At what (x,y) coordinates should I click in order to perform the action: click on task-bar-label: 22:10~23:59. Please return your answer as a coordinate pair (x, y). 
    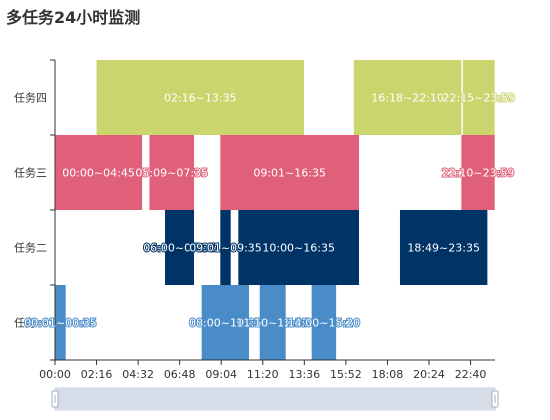
    Looking at the image, I should click on (478, 173).